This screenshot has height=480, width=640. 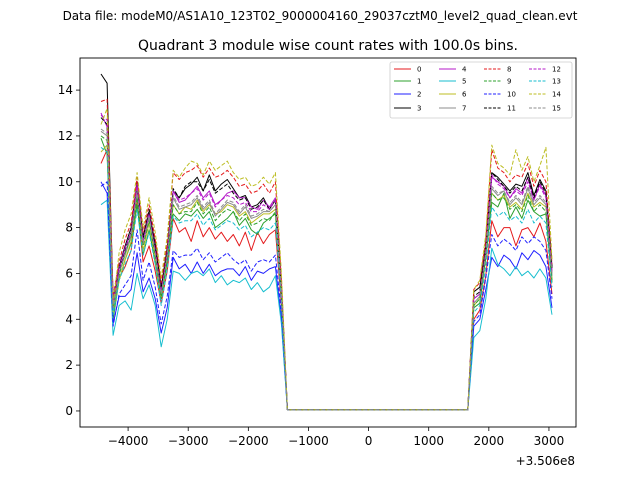 What do you see at coordinates (69, 319) in the screenshot?
I see `y-tick-label: 4` at bounding box center [69, 319].